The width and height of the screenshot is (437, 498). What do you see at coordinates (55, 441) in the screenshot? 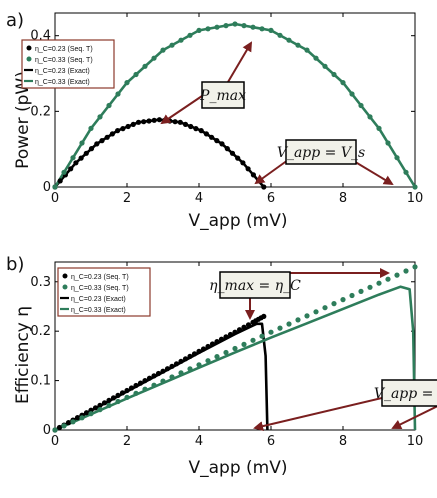
I see `efficiency-x-tick-label: 0` at bounding box center [55, 441].